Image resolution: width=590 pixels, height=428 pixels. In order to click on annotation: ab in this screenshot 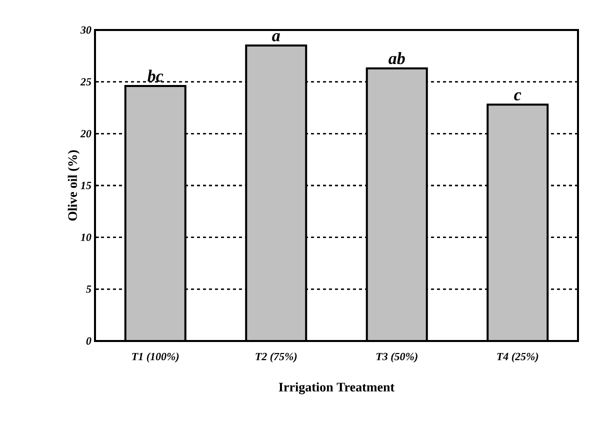, I will do `click(396, 58)`.